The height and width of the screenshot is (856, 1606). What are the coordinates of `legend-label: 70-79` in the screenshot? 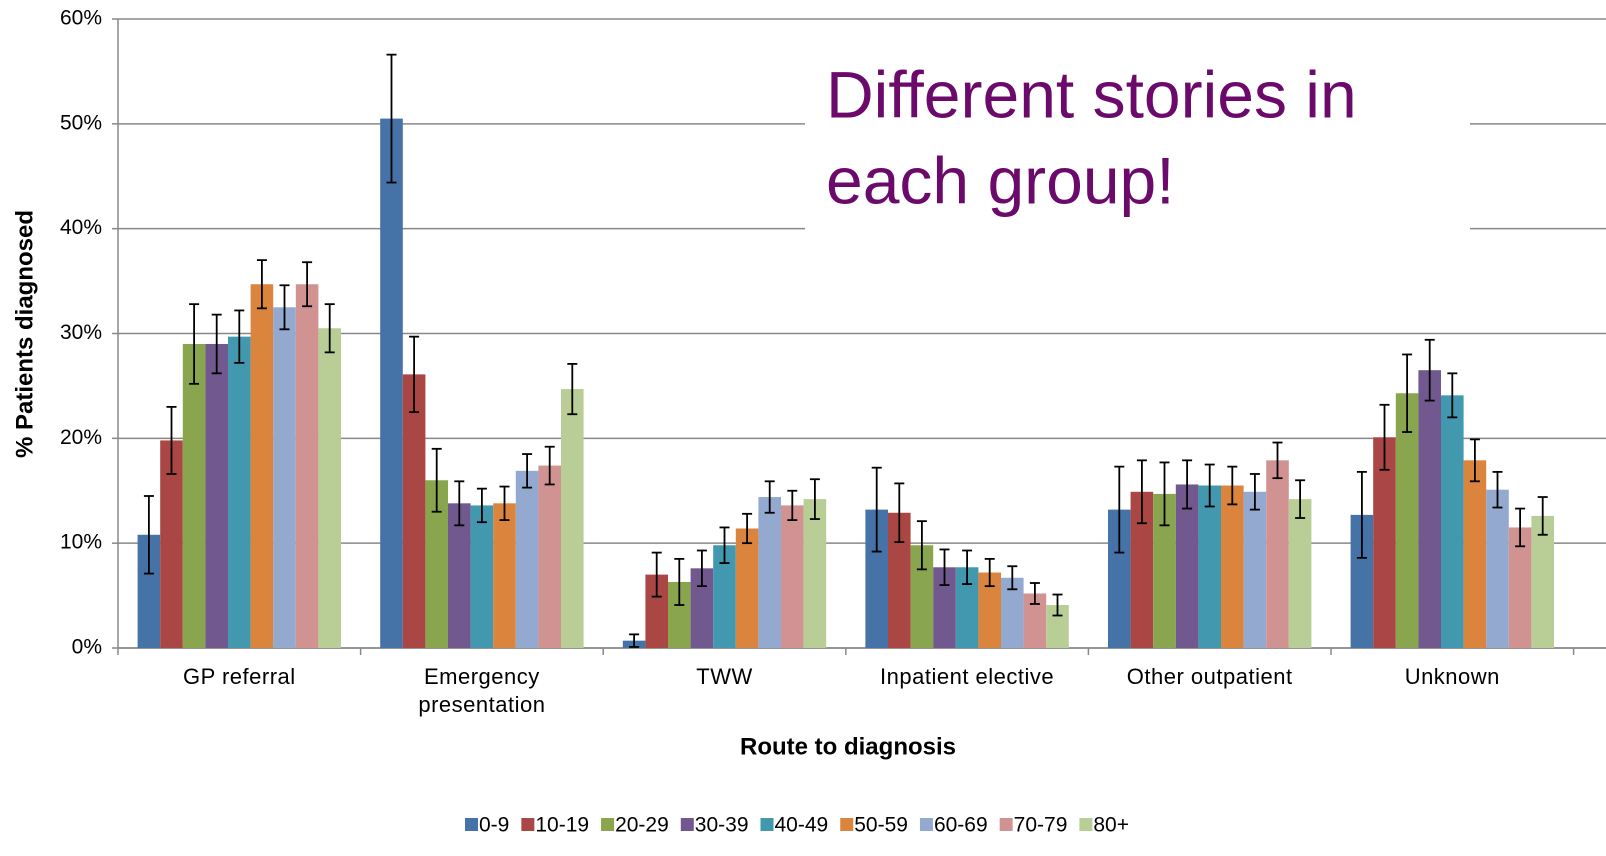 It's located at (1041, 825).